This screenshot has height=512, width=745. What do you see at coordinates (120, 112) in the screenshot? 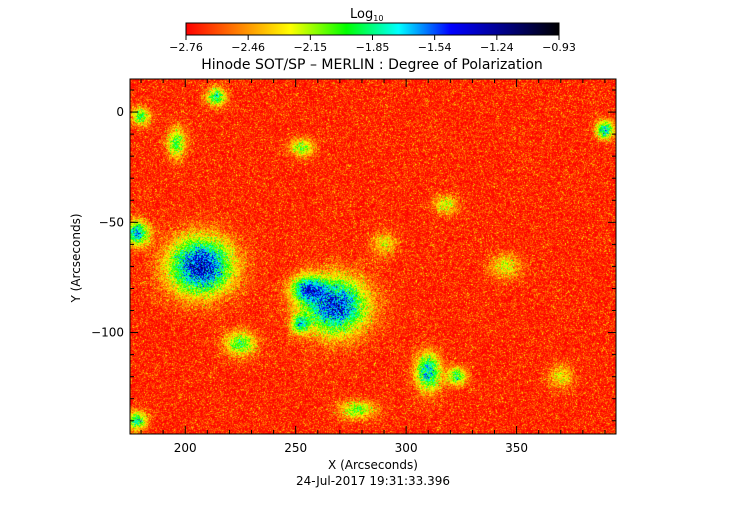
I see `y-tick-label: 0` at bounding box center [120, 112].